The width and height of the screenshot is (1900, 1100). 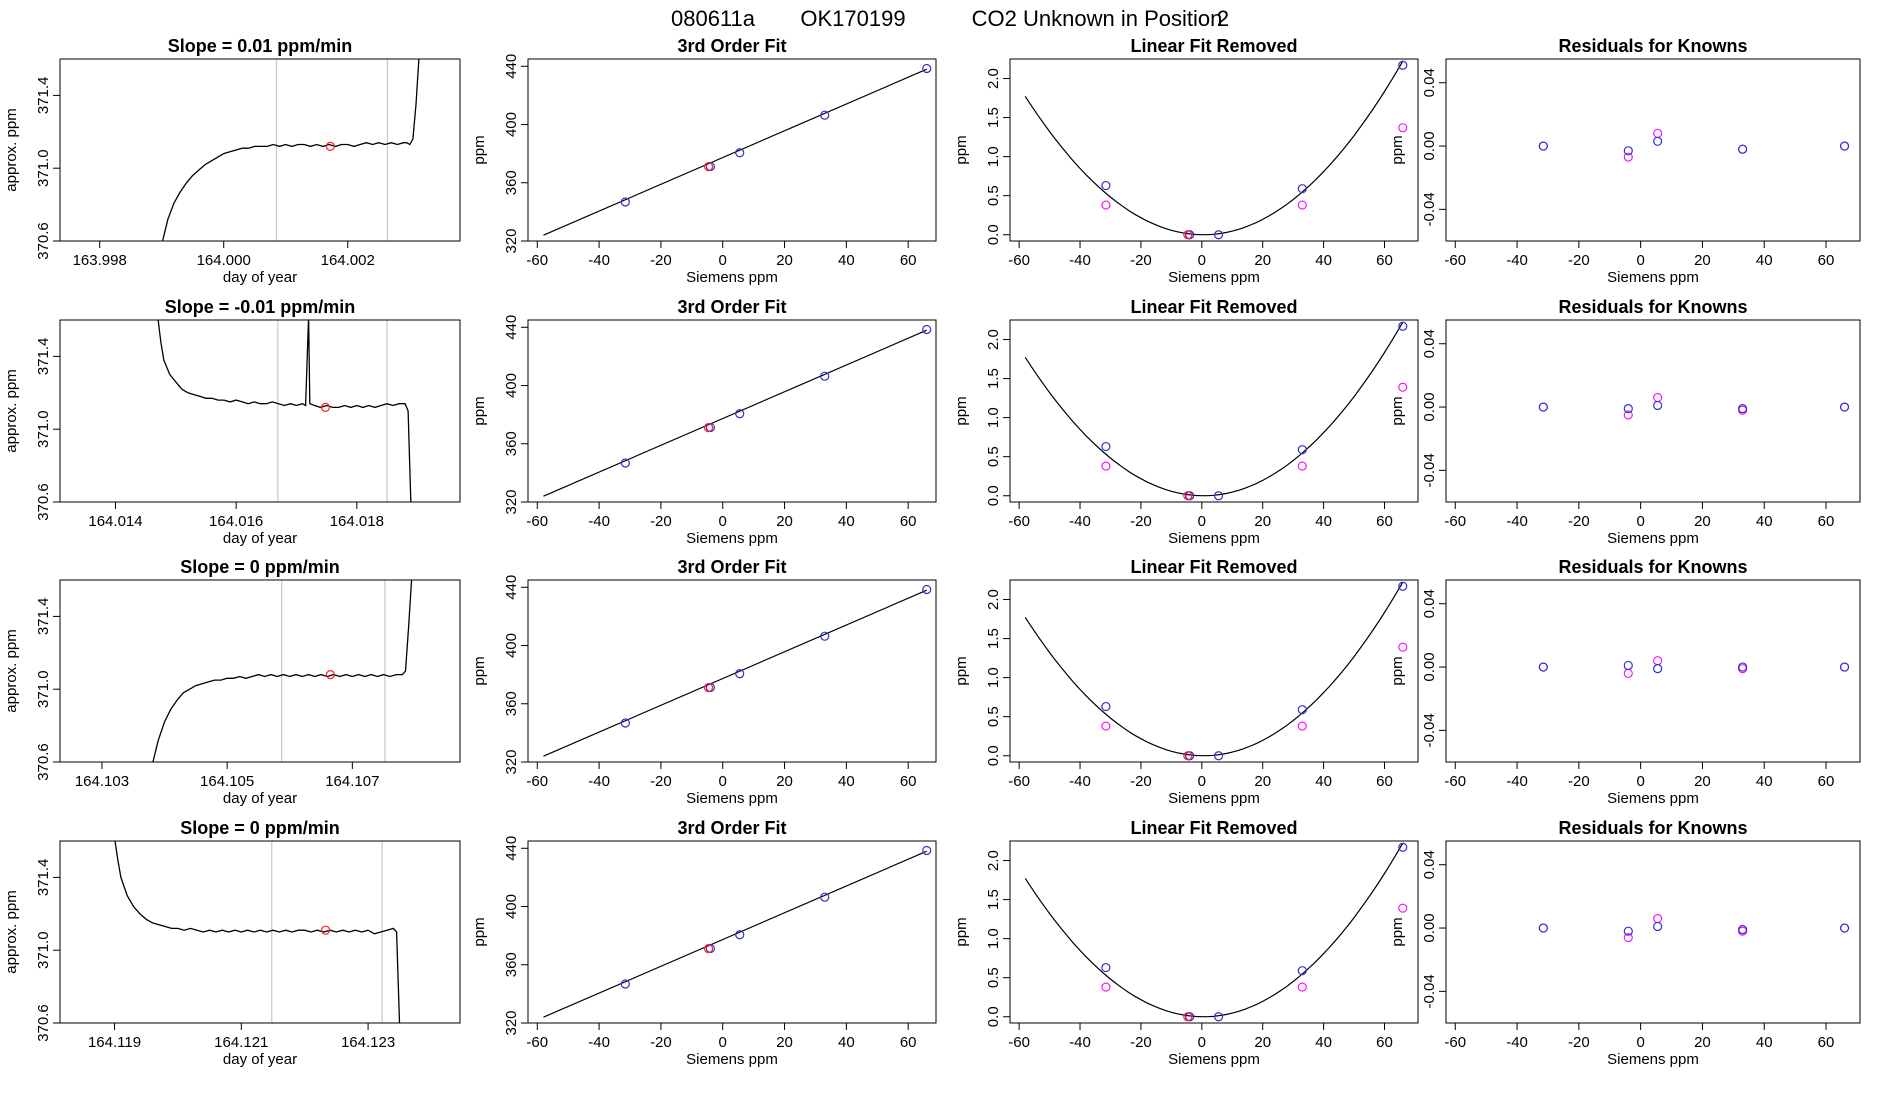 I want to click on x-tick-label: 20, so click(x=1702, y=781).